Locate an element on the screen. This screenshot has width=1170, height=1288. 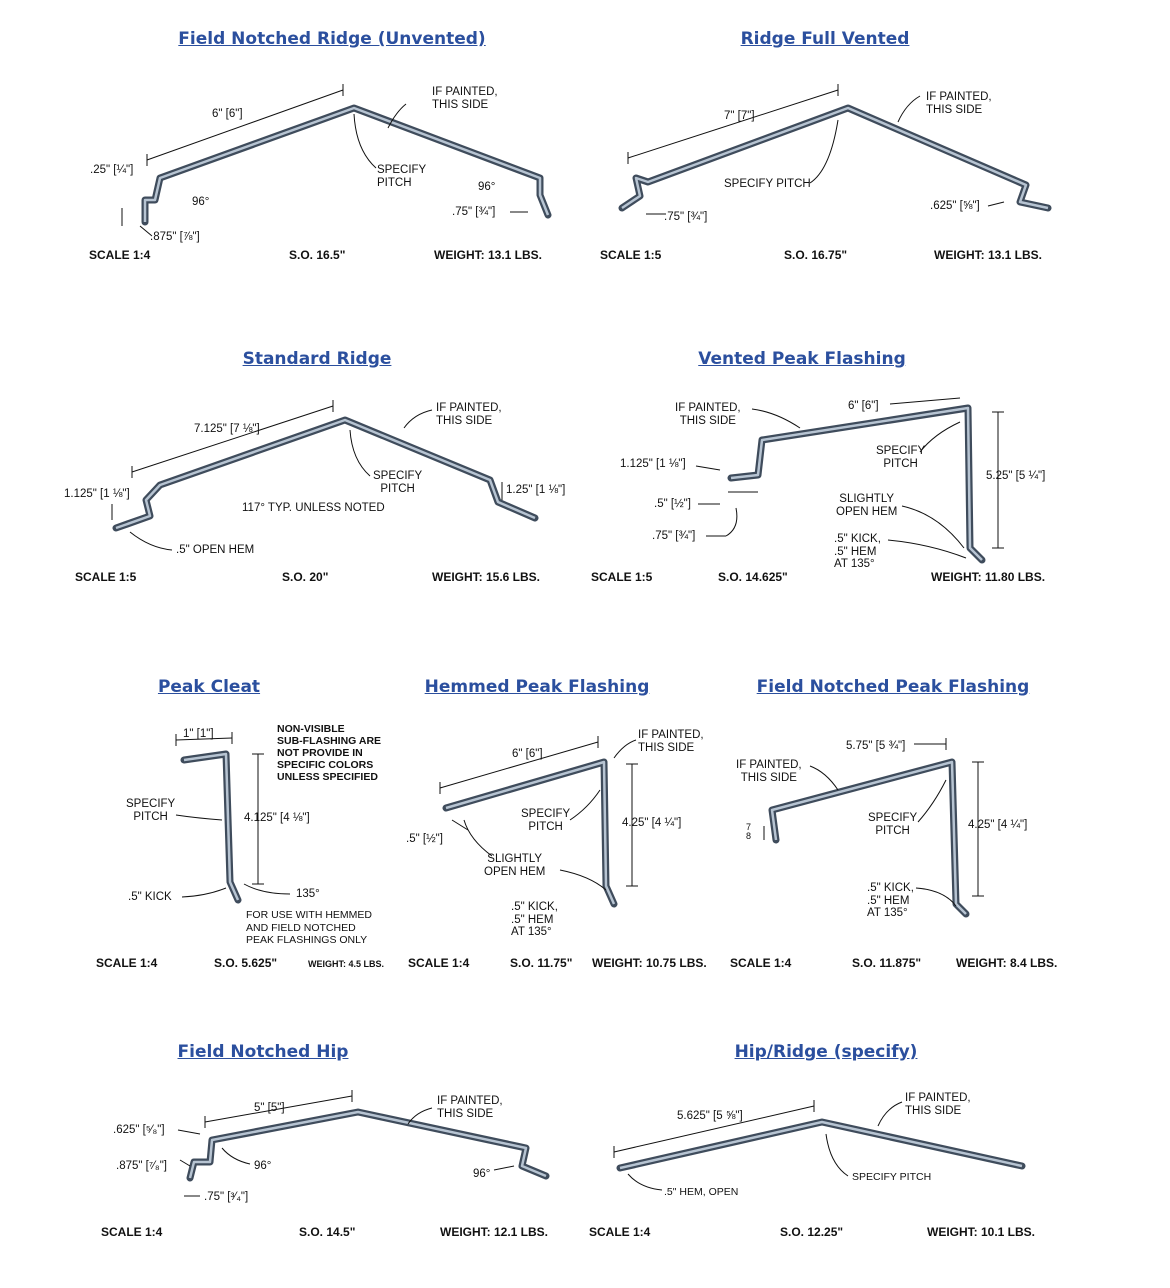
profile-field-notched-peak-flashing is located at coordinates (873, 828).